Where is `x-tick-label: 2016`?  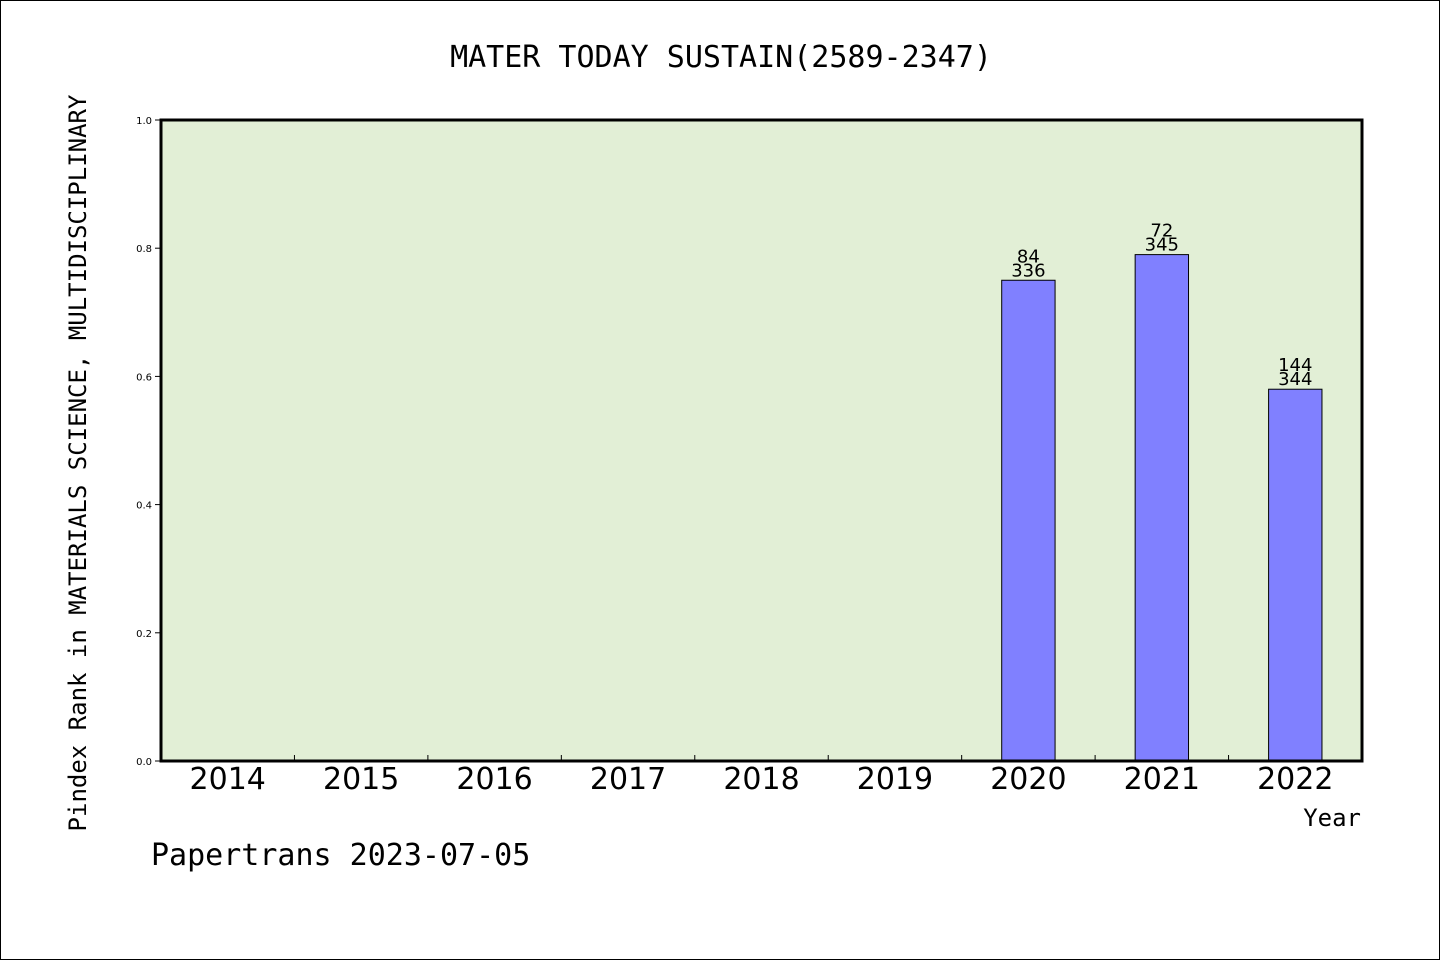
x-tick-label: 2016 is located at coordinates (494, 779).